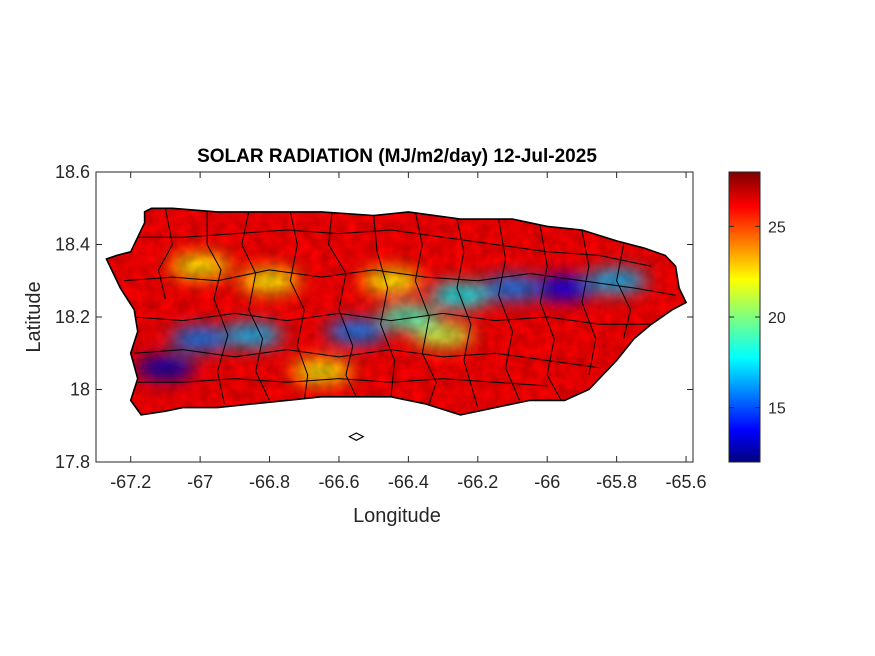 Image resolution: width=875 pixels, height=656 pixels. Describe the element at coordinates (777, 409) in the screenshot. I see `colorbar-tick-label: 15` at that location.